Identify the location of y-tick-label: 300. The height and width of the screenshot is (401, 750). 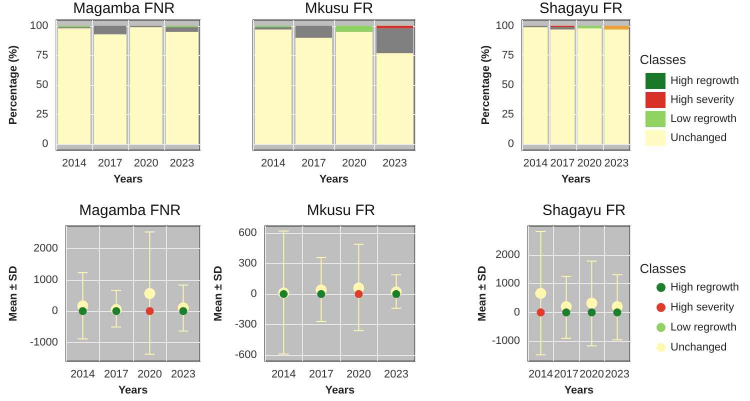
(247, 264).